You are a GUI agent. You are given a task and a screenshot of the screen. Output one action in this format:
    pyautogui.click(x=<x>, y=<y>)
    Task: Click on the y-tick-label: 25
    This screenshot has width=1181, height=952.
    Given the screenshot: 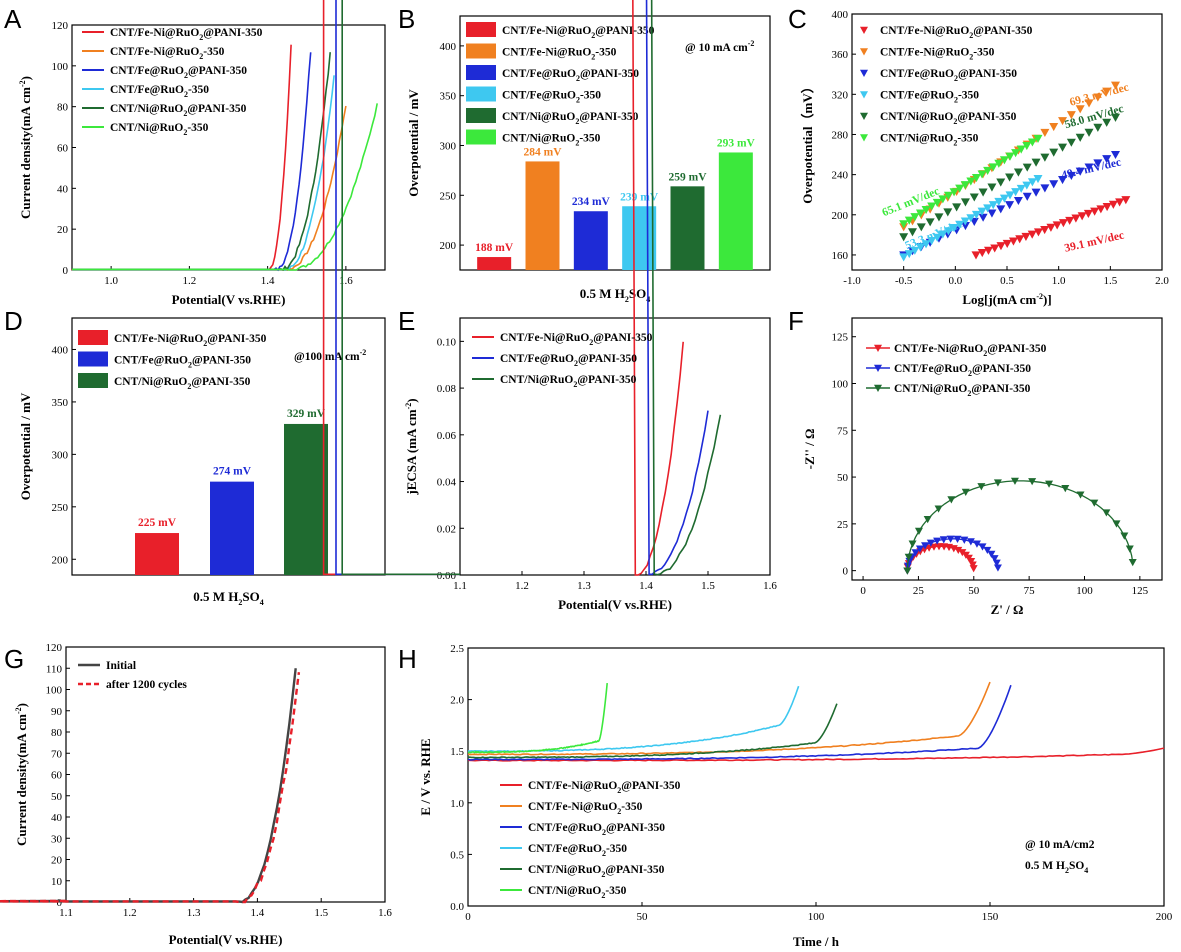 What is the action you would take?
    pyautogui.click(x=843, y=525)
    